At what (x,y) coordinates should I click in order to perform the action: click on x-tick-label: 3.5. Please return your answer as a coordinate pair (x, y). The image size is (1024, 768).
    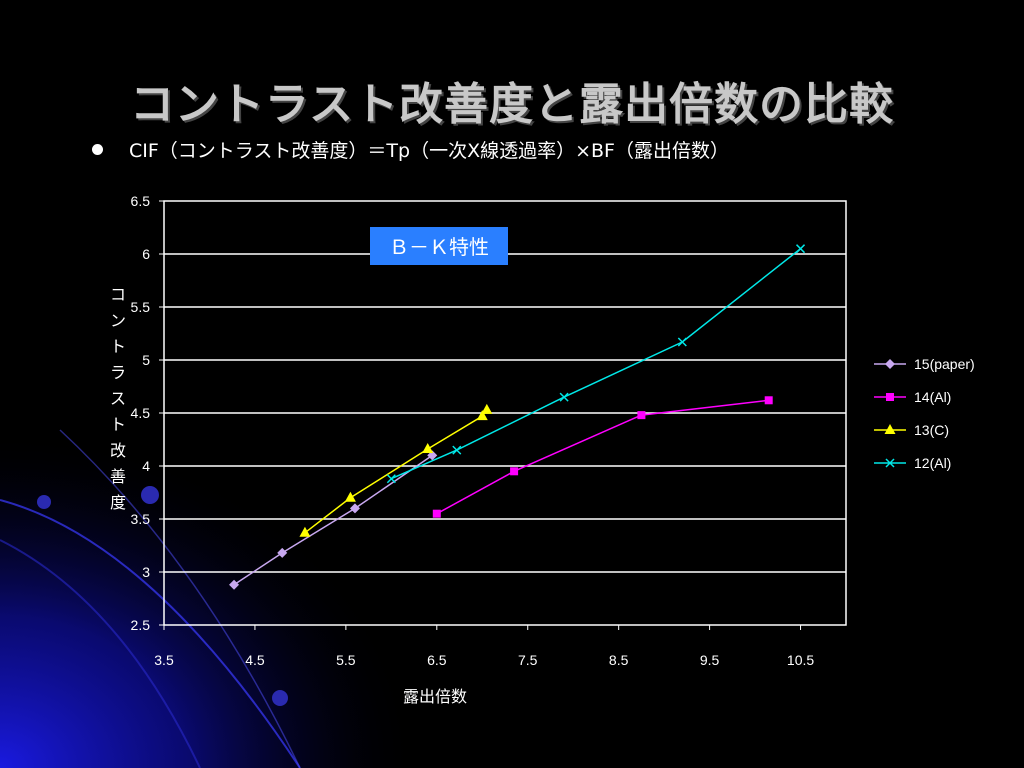
    Looking at the image, I should click on (164, 660).